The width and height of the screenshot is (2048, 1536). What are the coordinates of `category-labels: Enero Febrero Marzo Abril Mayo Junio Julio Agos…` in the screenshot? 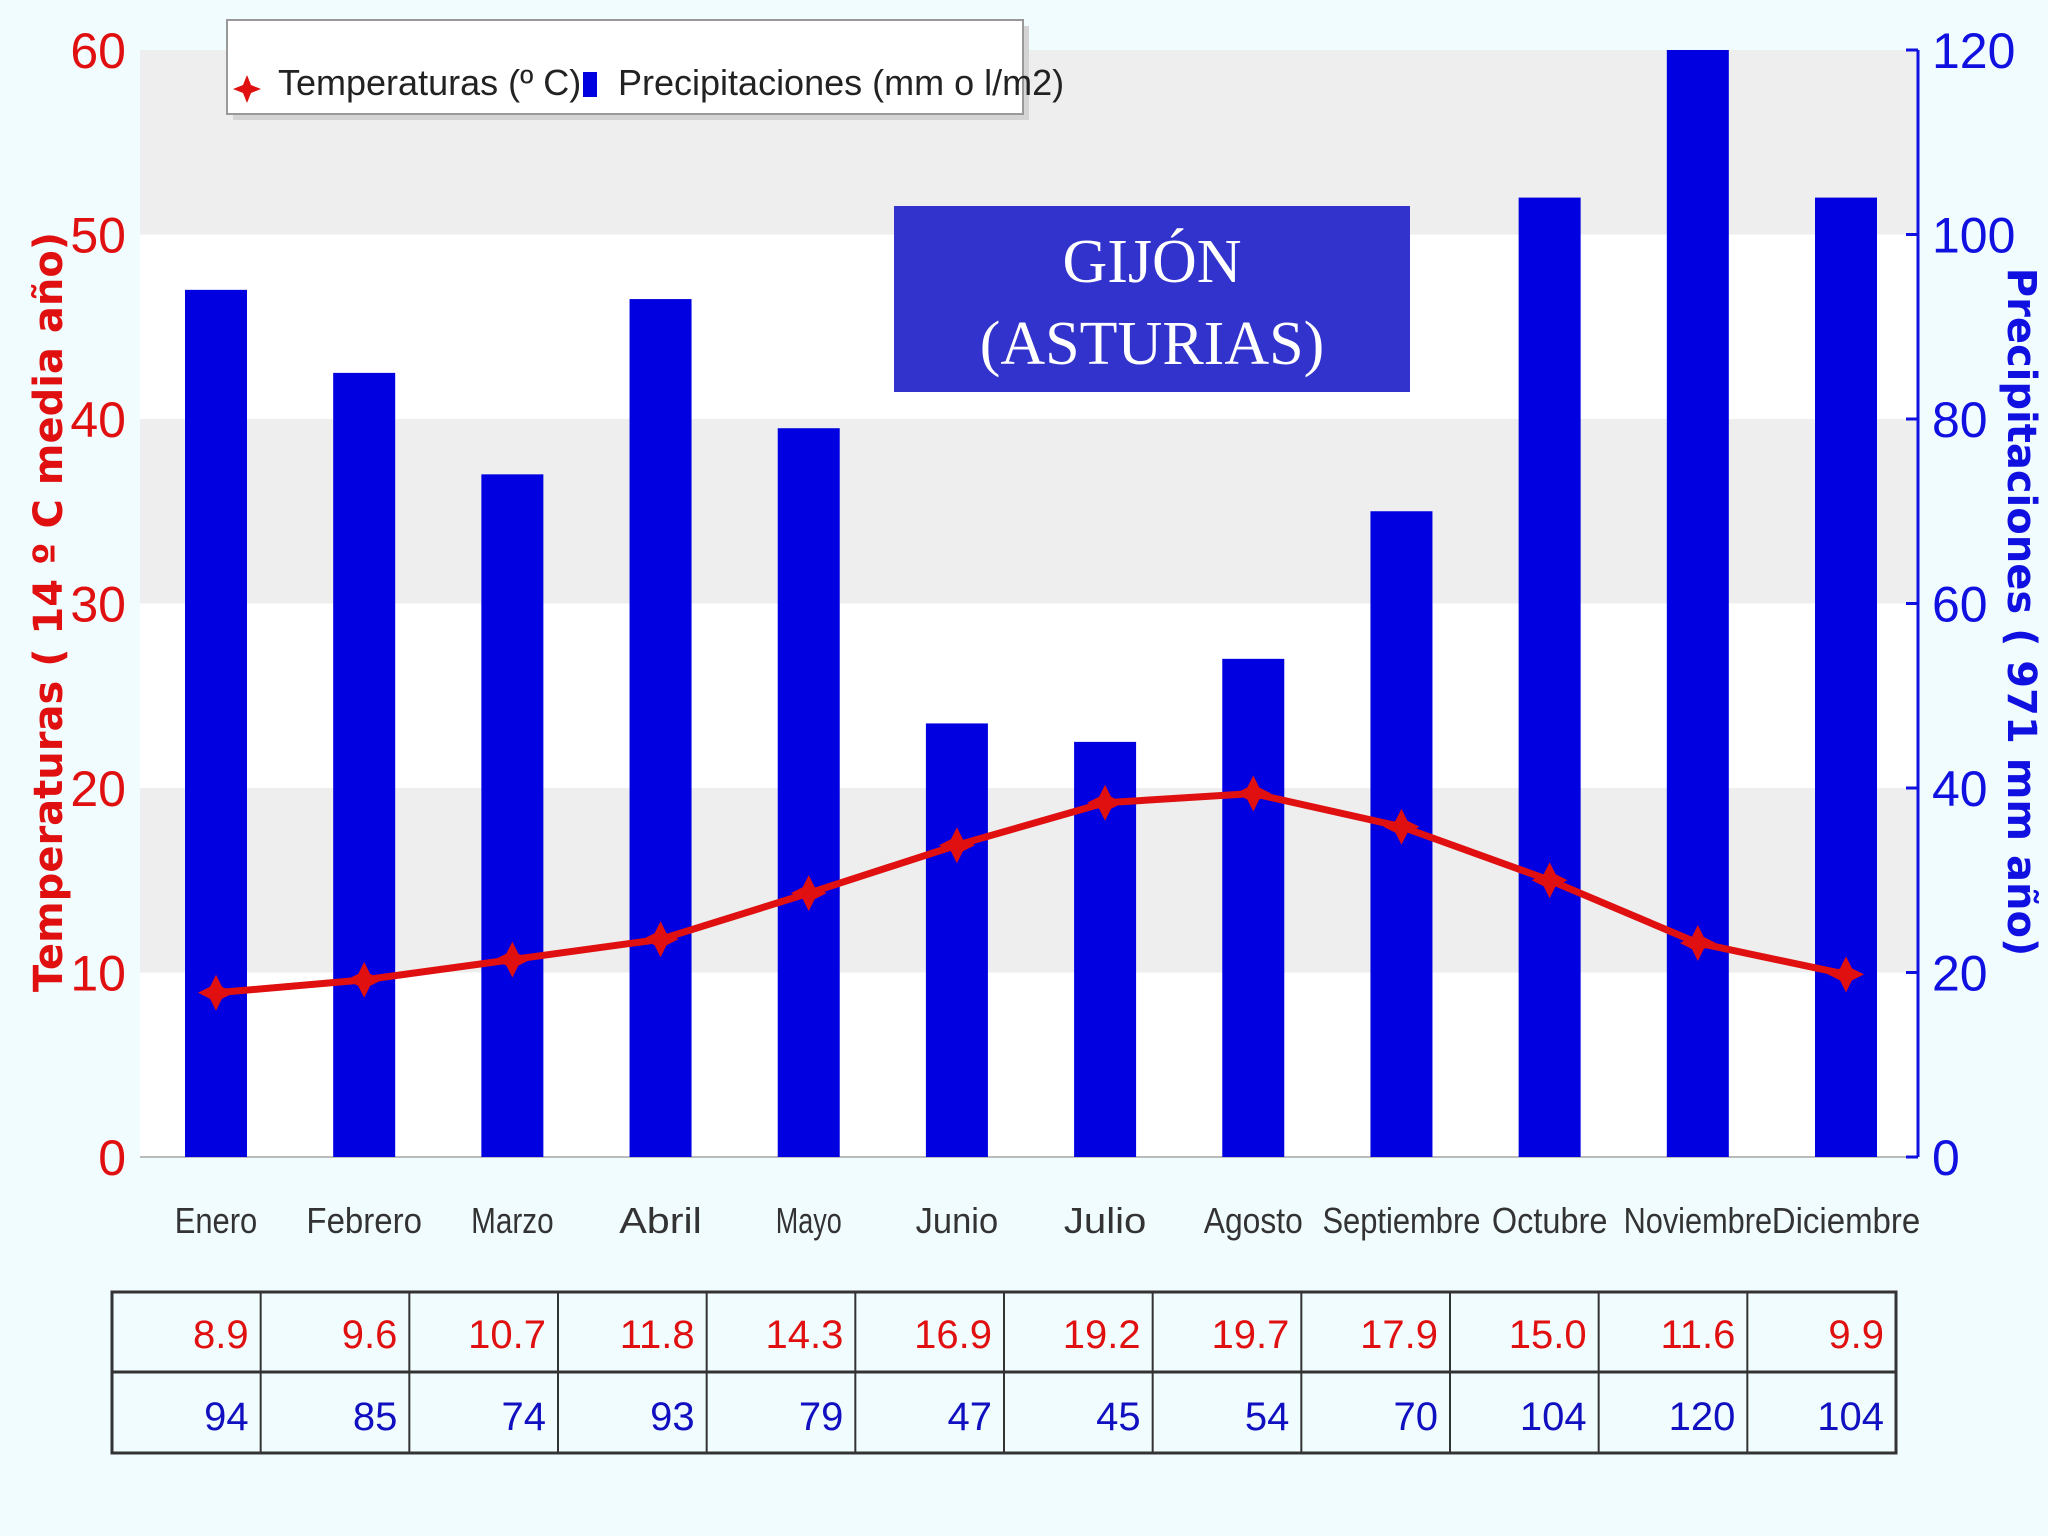 It's located at (1048, 1220).